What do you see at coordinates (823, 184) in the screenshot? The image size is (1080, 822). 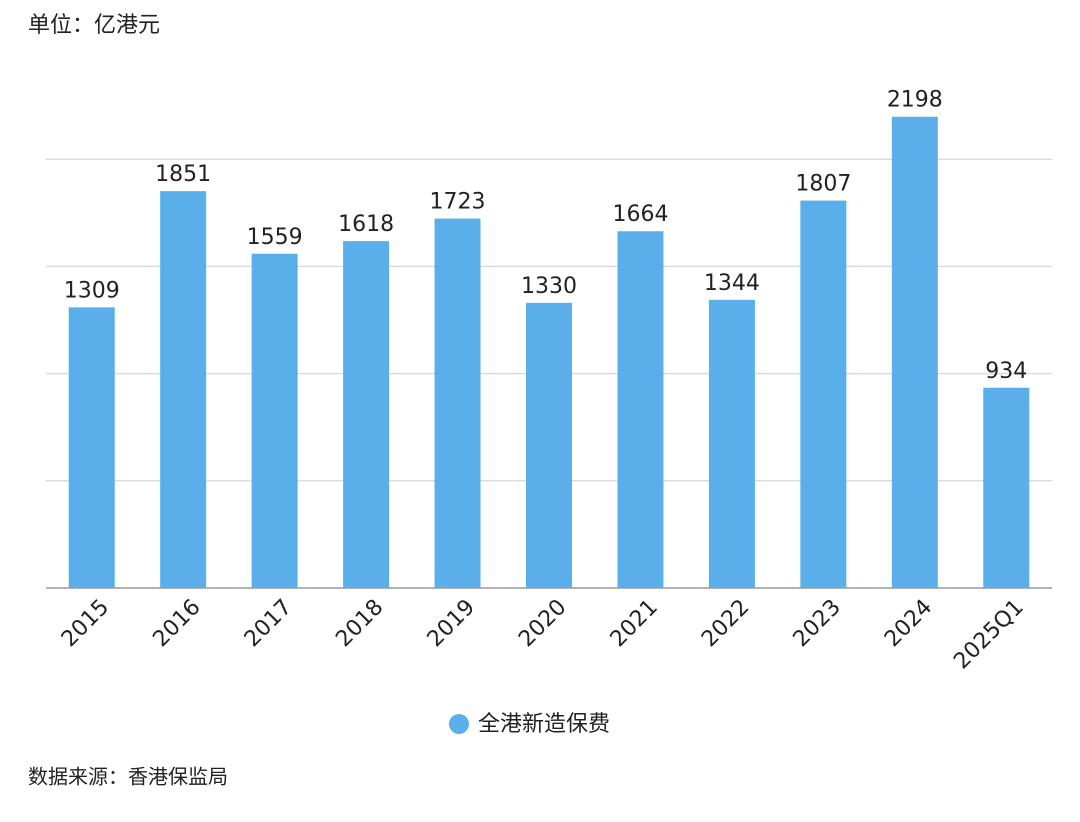 I see `data-label: 1807` at bounding box center [823, 184].